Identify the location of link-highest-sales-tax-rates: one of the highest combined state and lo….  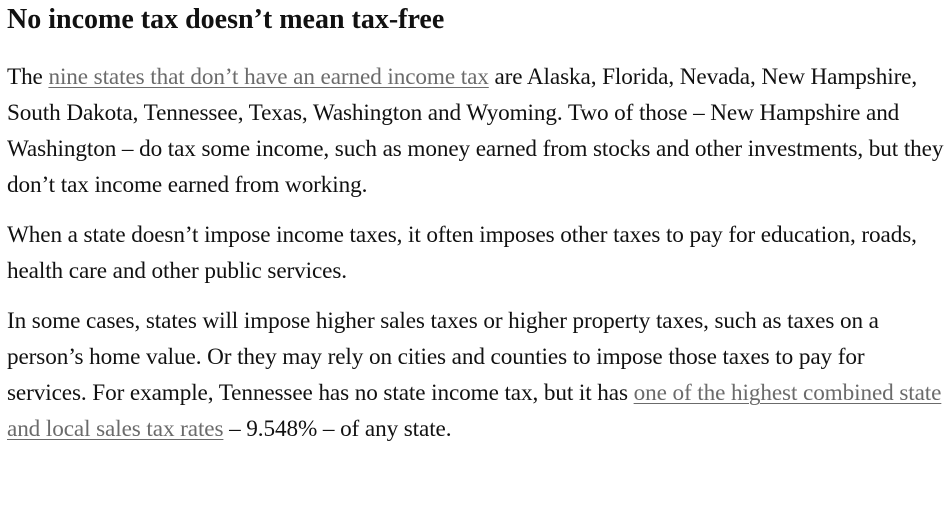
(474, 411).